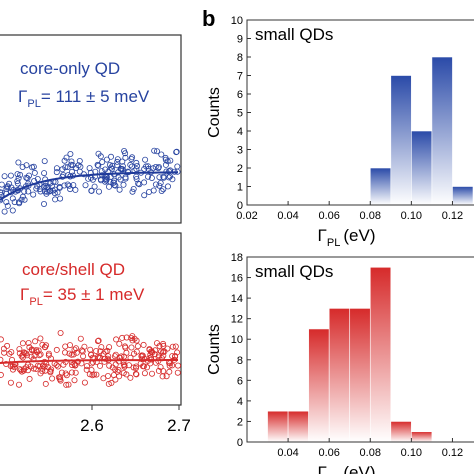 This screenshot has width=474, height=474. Describe the element at coordinates (214, 112) in the screenshot. I see `y-axis-label: Counts` at that location.